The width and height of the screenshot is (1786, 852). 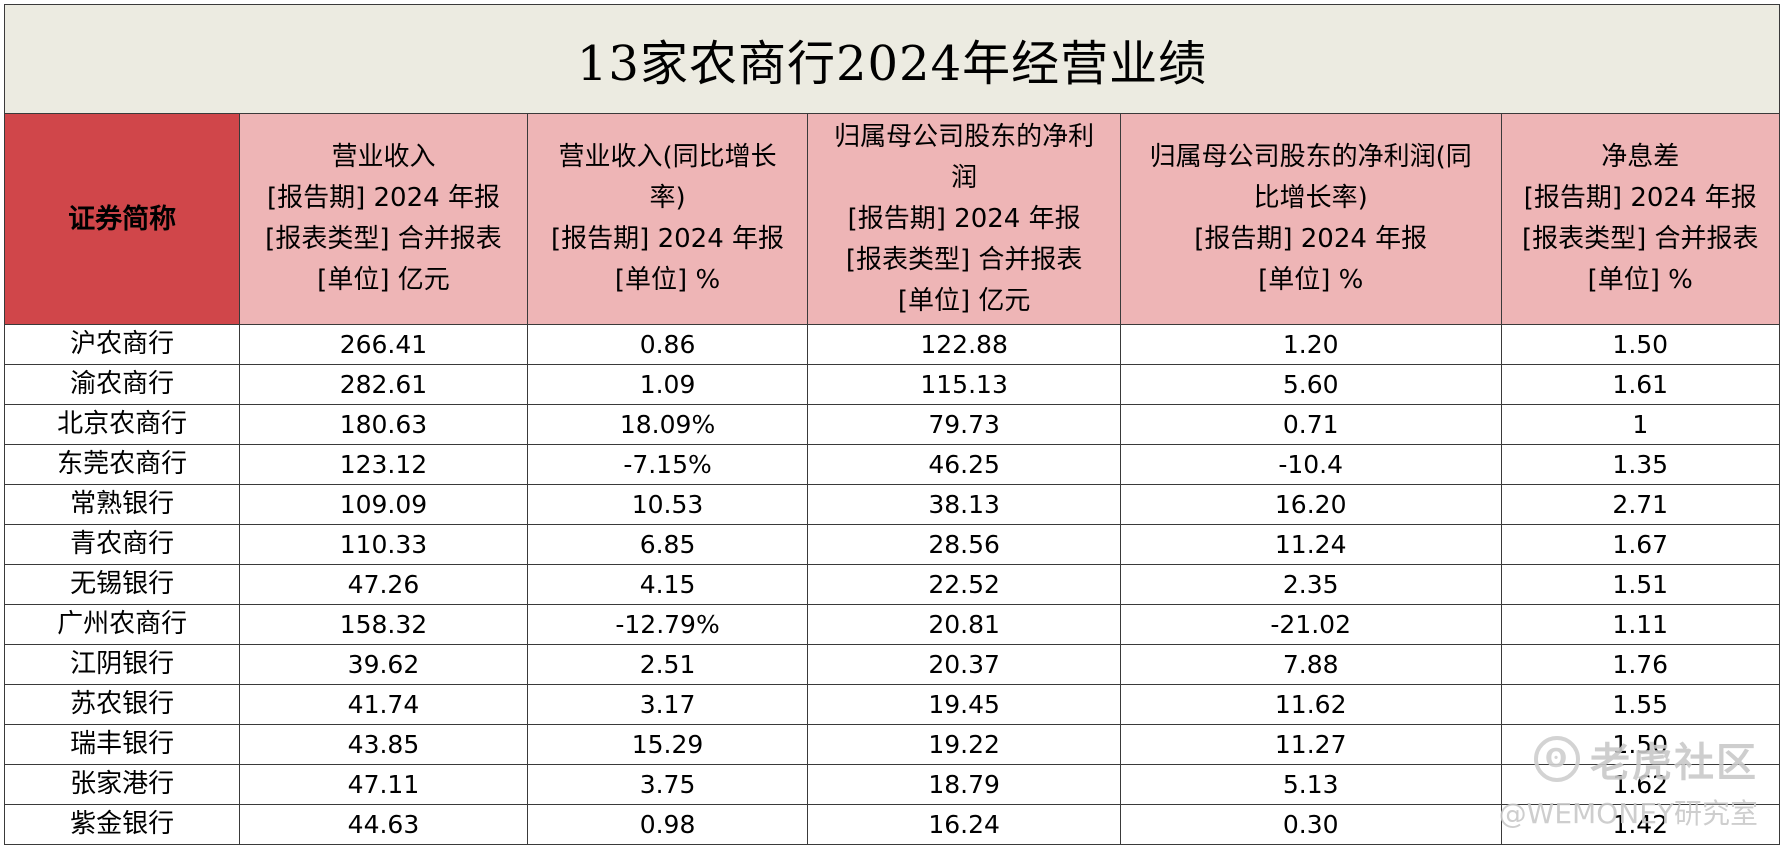 I want to click on value-cell: -12.79%, so click(x=667, y=624).